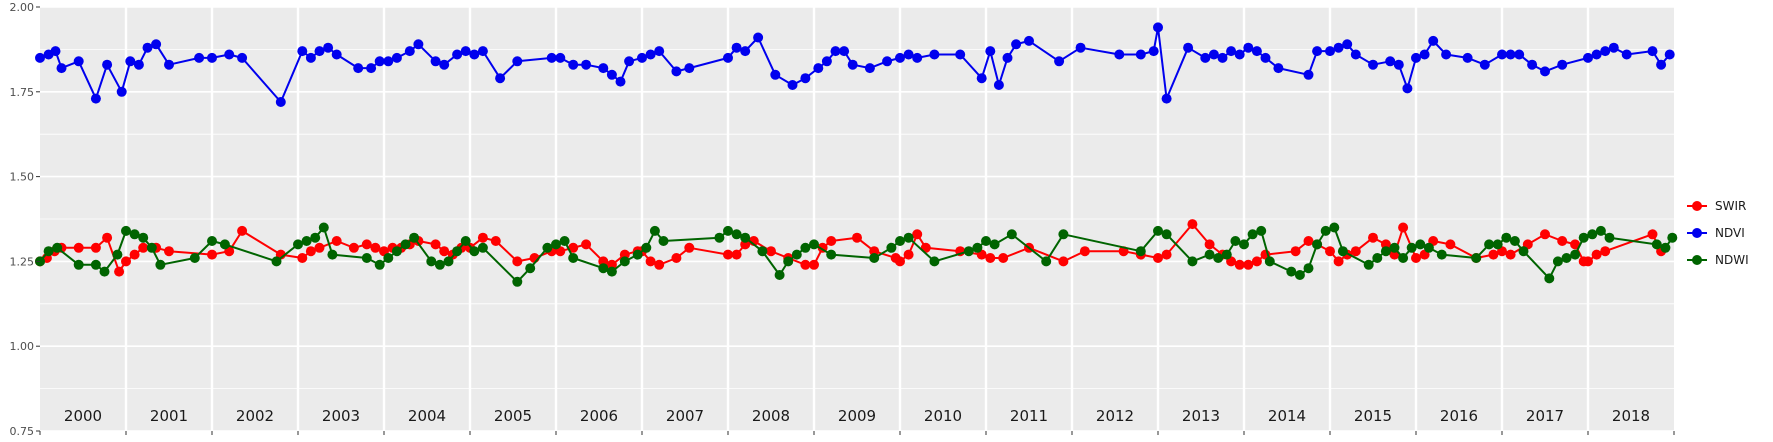  What do you see at coordinates (857, 416) in the screenshot?
I see `year-label: 2009` at bounding box center [857, 416].